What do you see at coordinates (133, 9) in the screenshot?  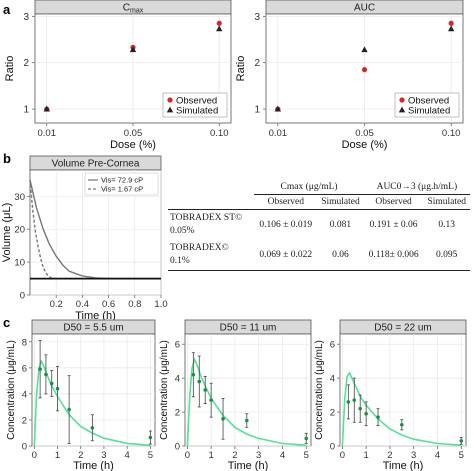 I see `facet-title: Cmax` at bounding box center [133, 9].